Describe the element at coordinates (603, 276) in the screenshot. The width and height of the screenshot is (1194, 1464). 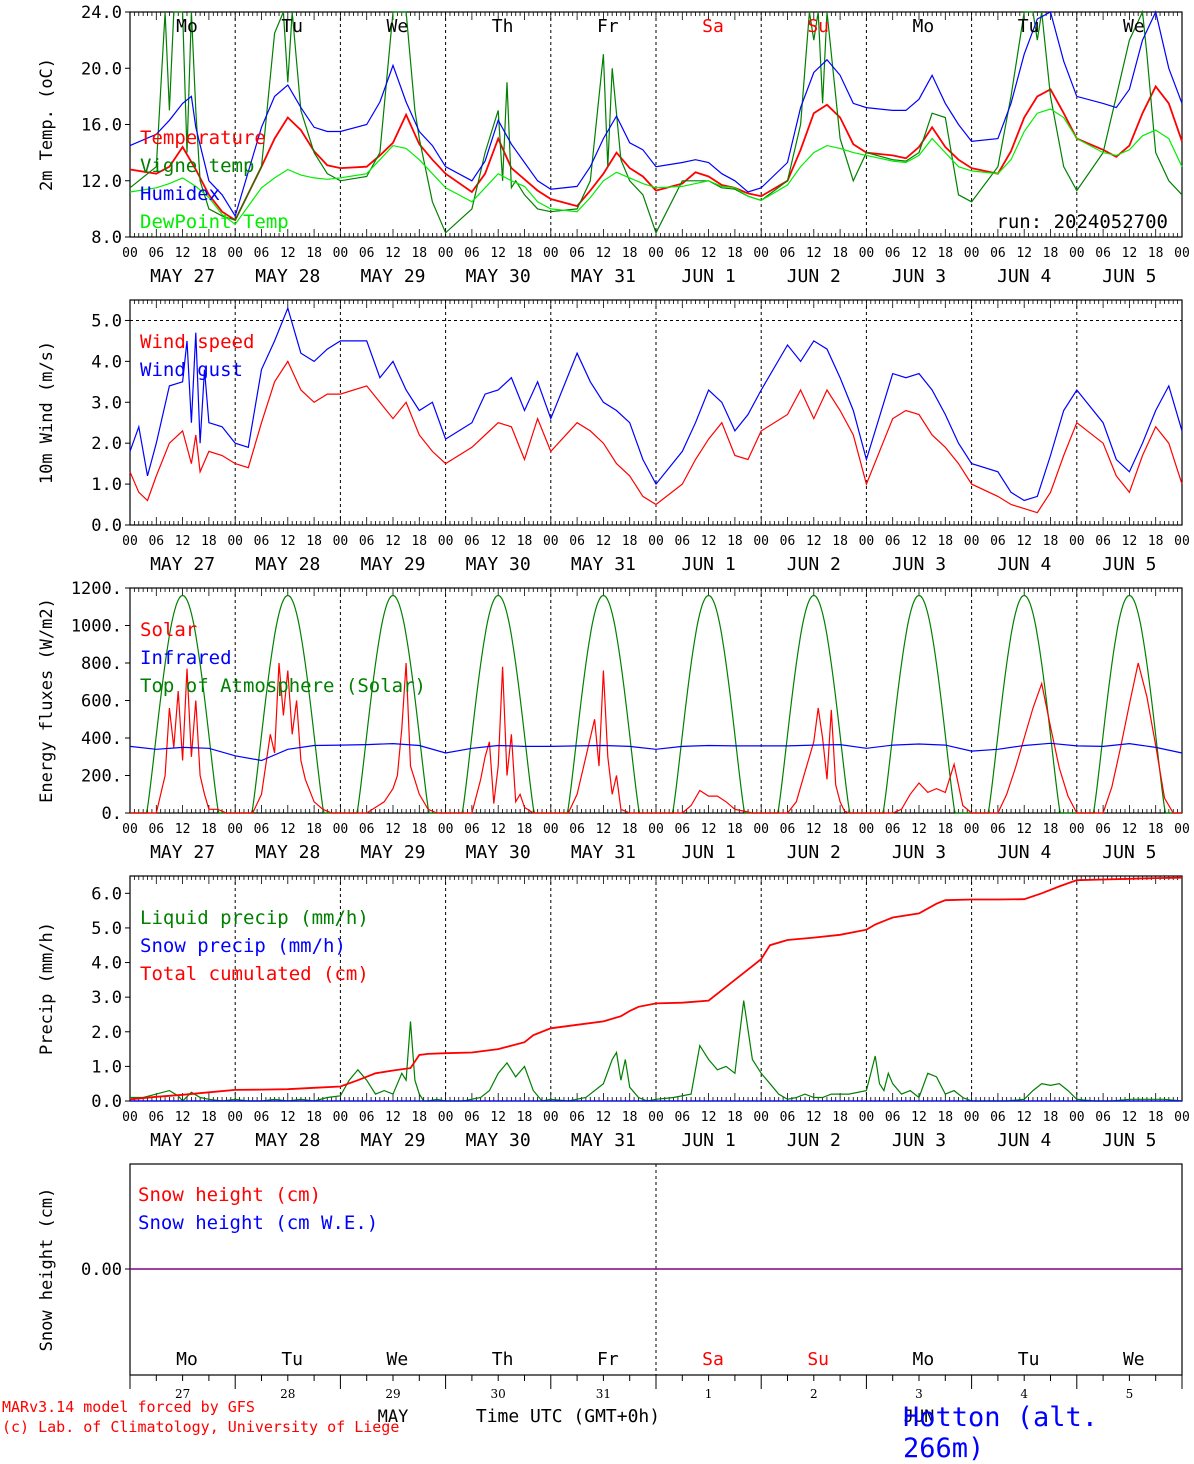
I see `date-label: MAY 31` at that location.